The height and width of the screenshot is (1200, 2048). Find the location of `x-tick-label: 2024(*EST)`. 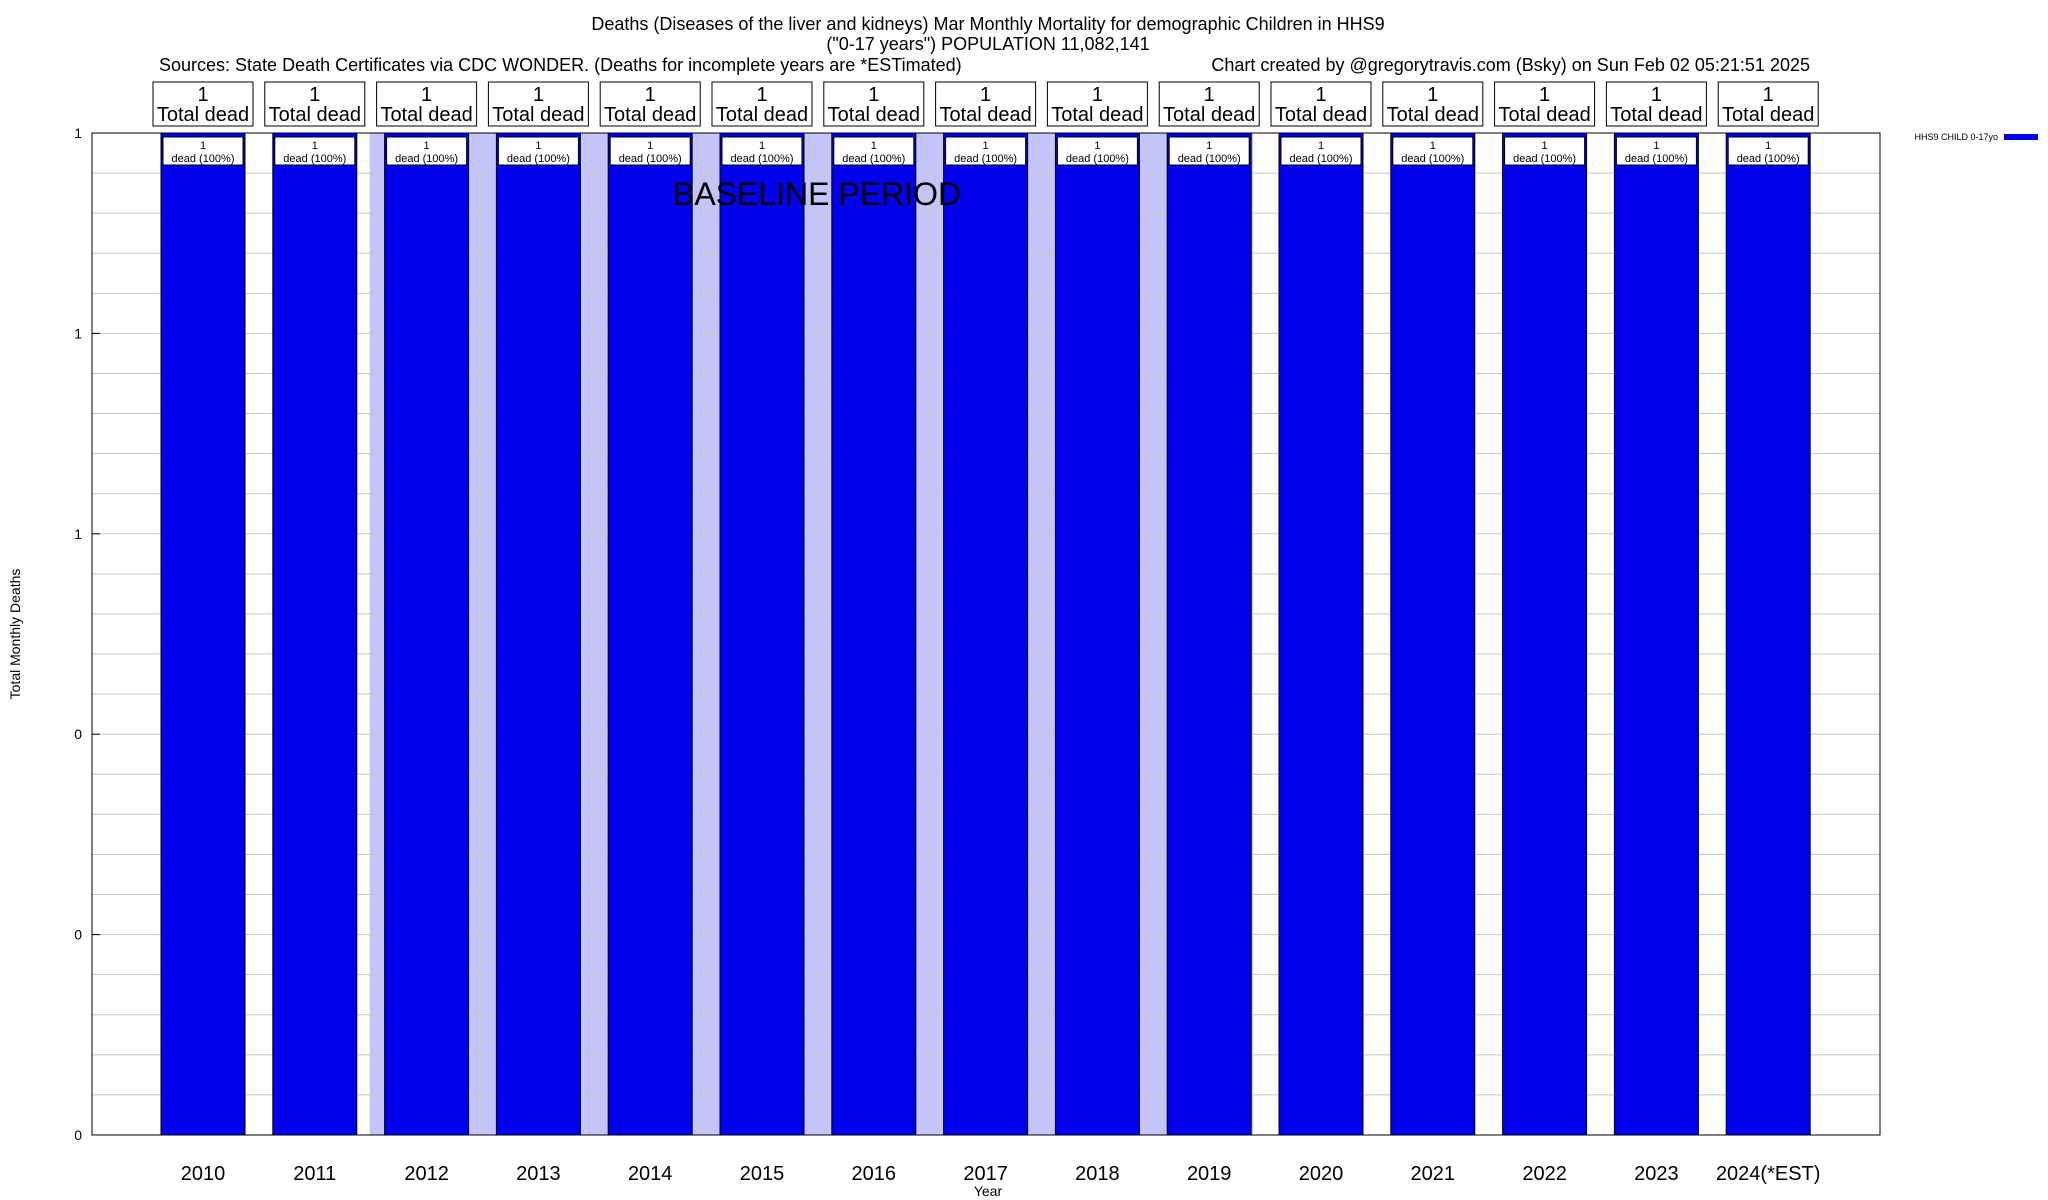

x-tick-label: 2024(*EST) is located at coordinates (1768, 1174).